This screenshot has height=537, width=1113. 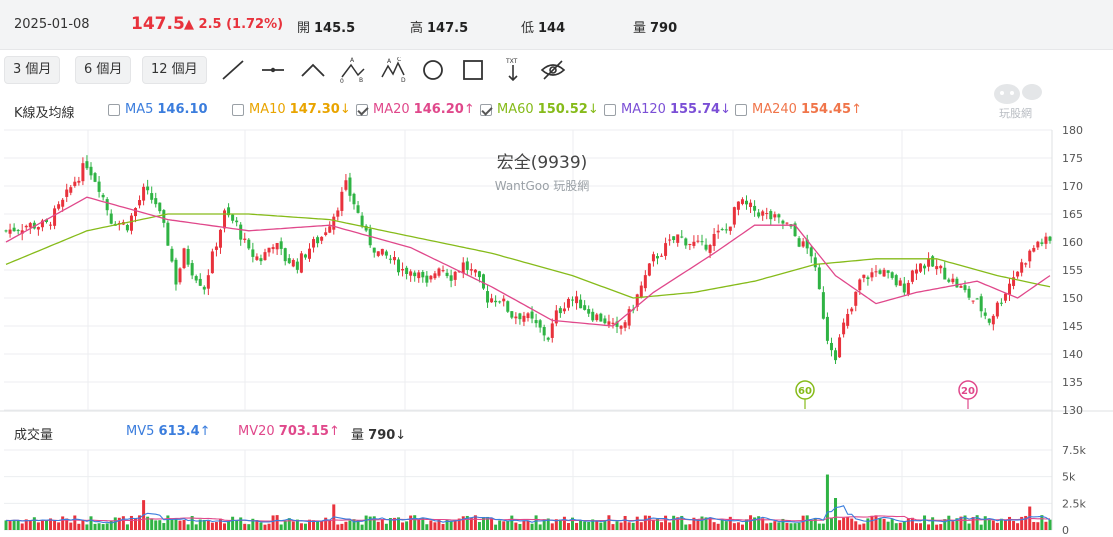 What do you see at coordinates (362, 109) in the screenshot?
I see `ma20-checkbox` at bounding box center [362, 109].